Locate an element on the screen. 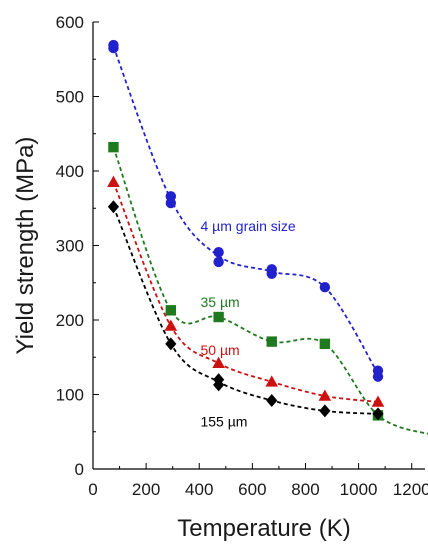  x-tick-label: 1000 is located at coordinates (359, 489).